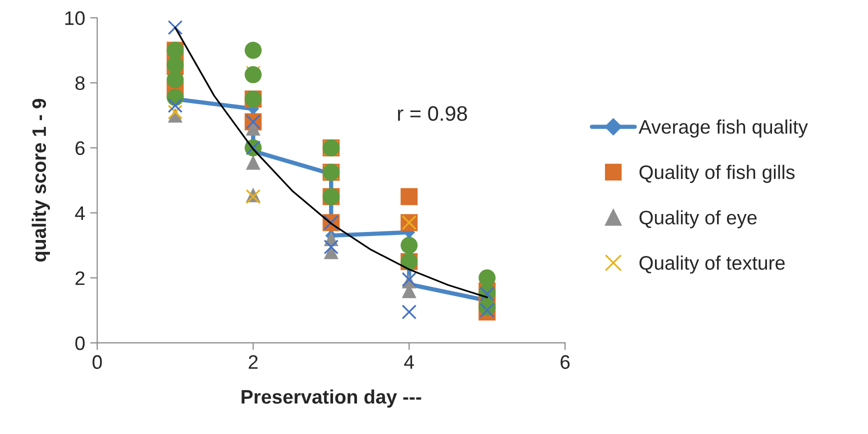 Image resolution: width=868 pixels, height=434 pixels. What do you see at coordinates (80, 343) in the screenshot?
I see `y-tick-label: 0` at bounding box center [80, 343].